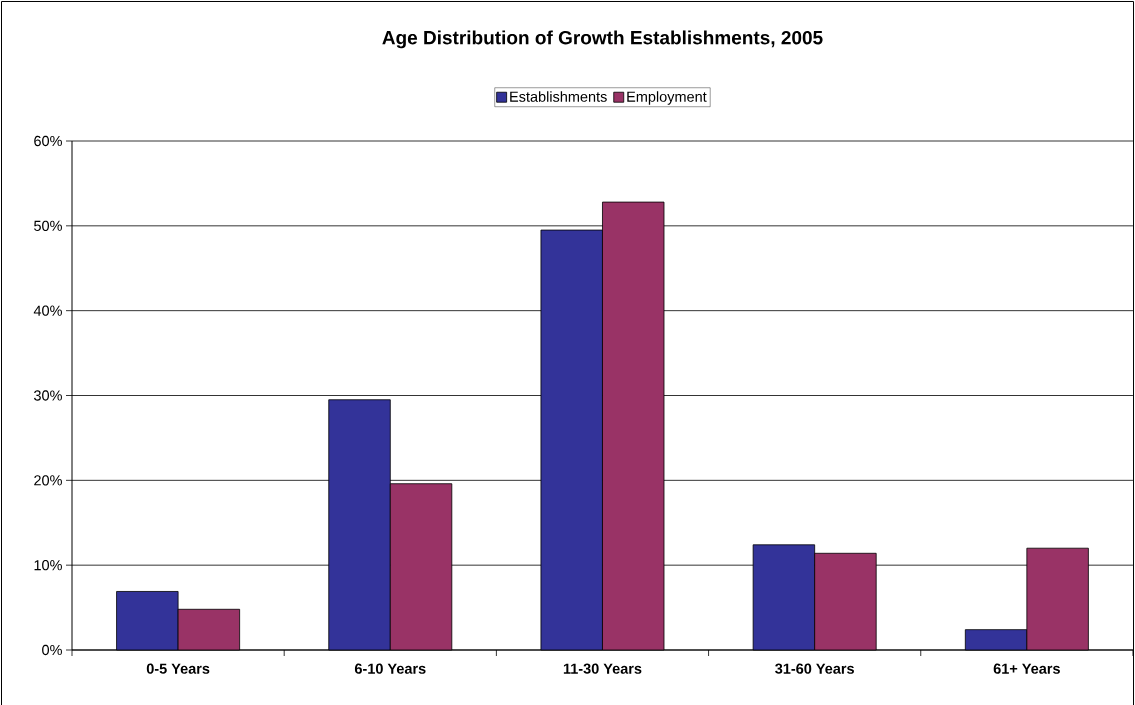 The image size is (1135, 705). Describe the element at coordinates (602, 668) in the screenshot. I see `x-tick-label: 11-30 Years` at that location.